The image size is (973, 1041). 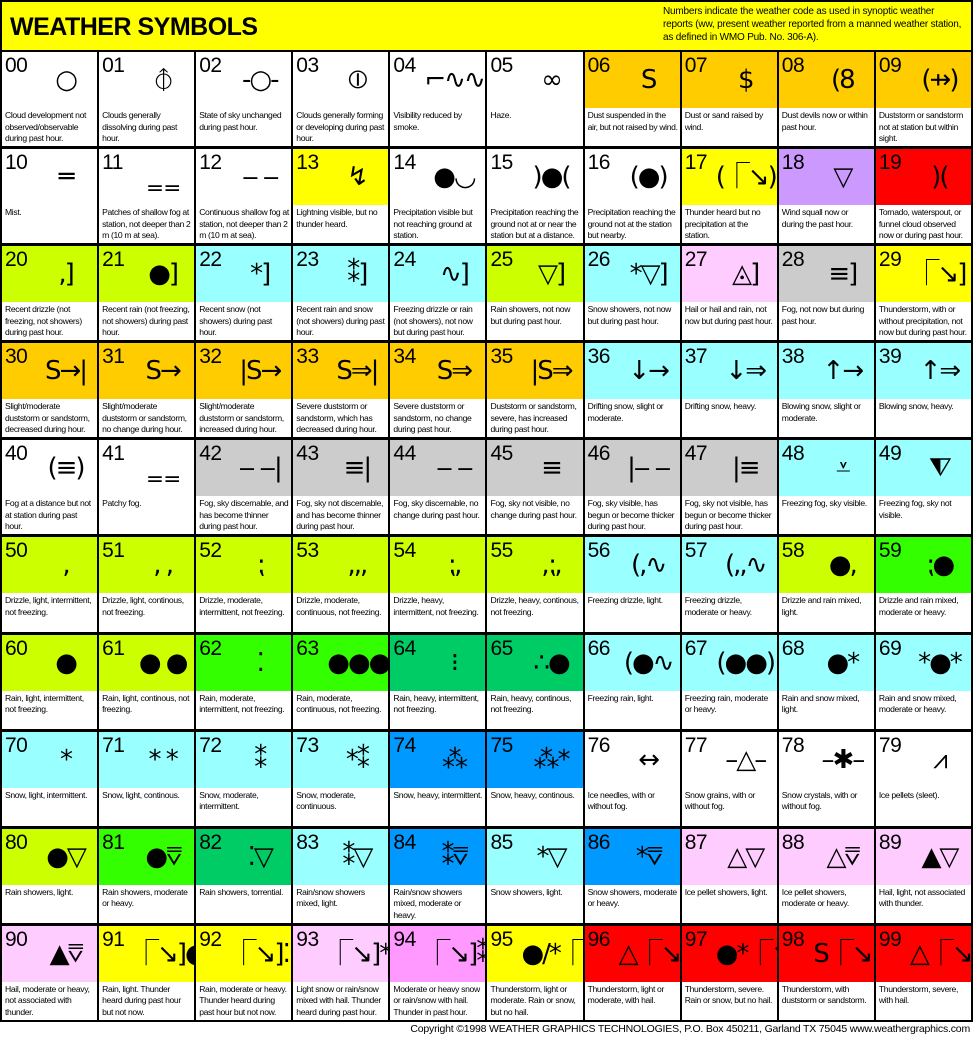 I want to click on weather-code: 70, so click(x=16, y=745).